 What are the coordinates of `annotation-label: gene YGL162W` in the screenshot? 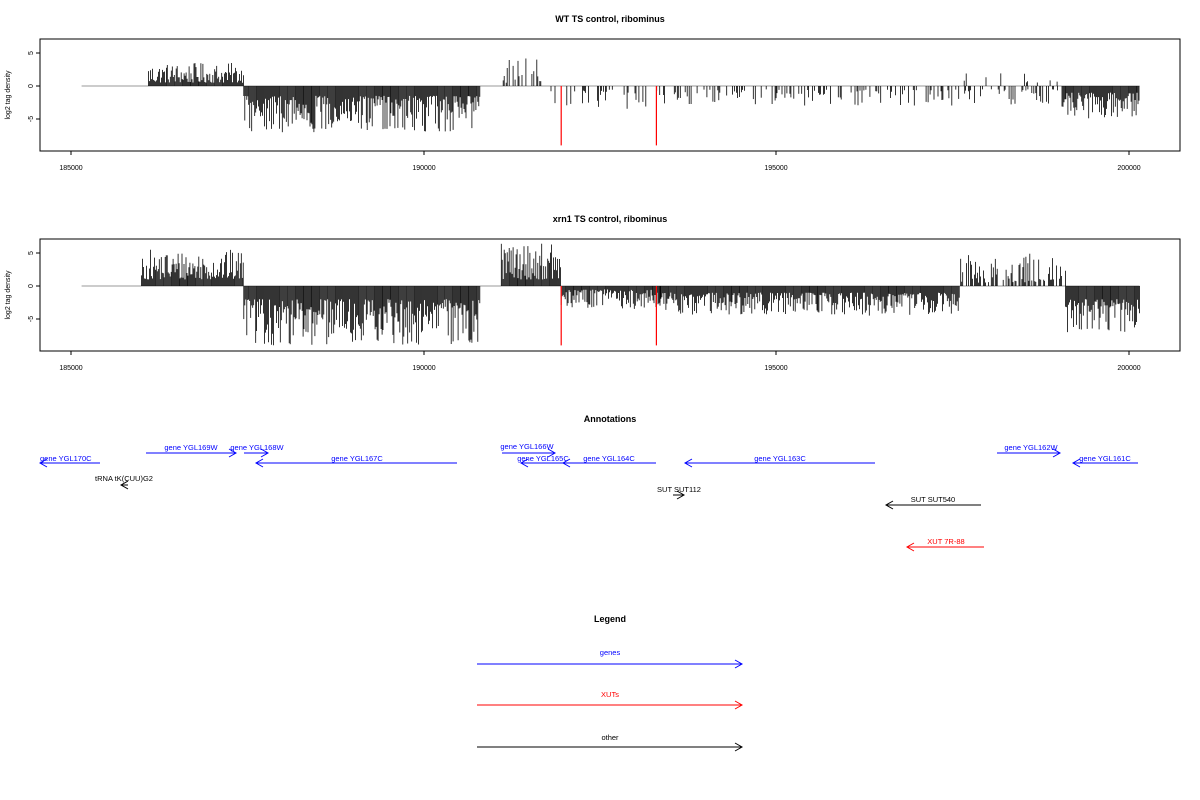 It's located at (1031, 447).